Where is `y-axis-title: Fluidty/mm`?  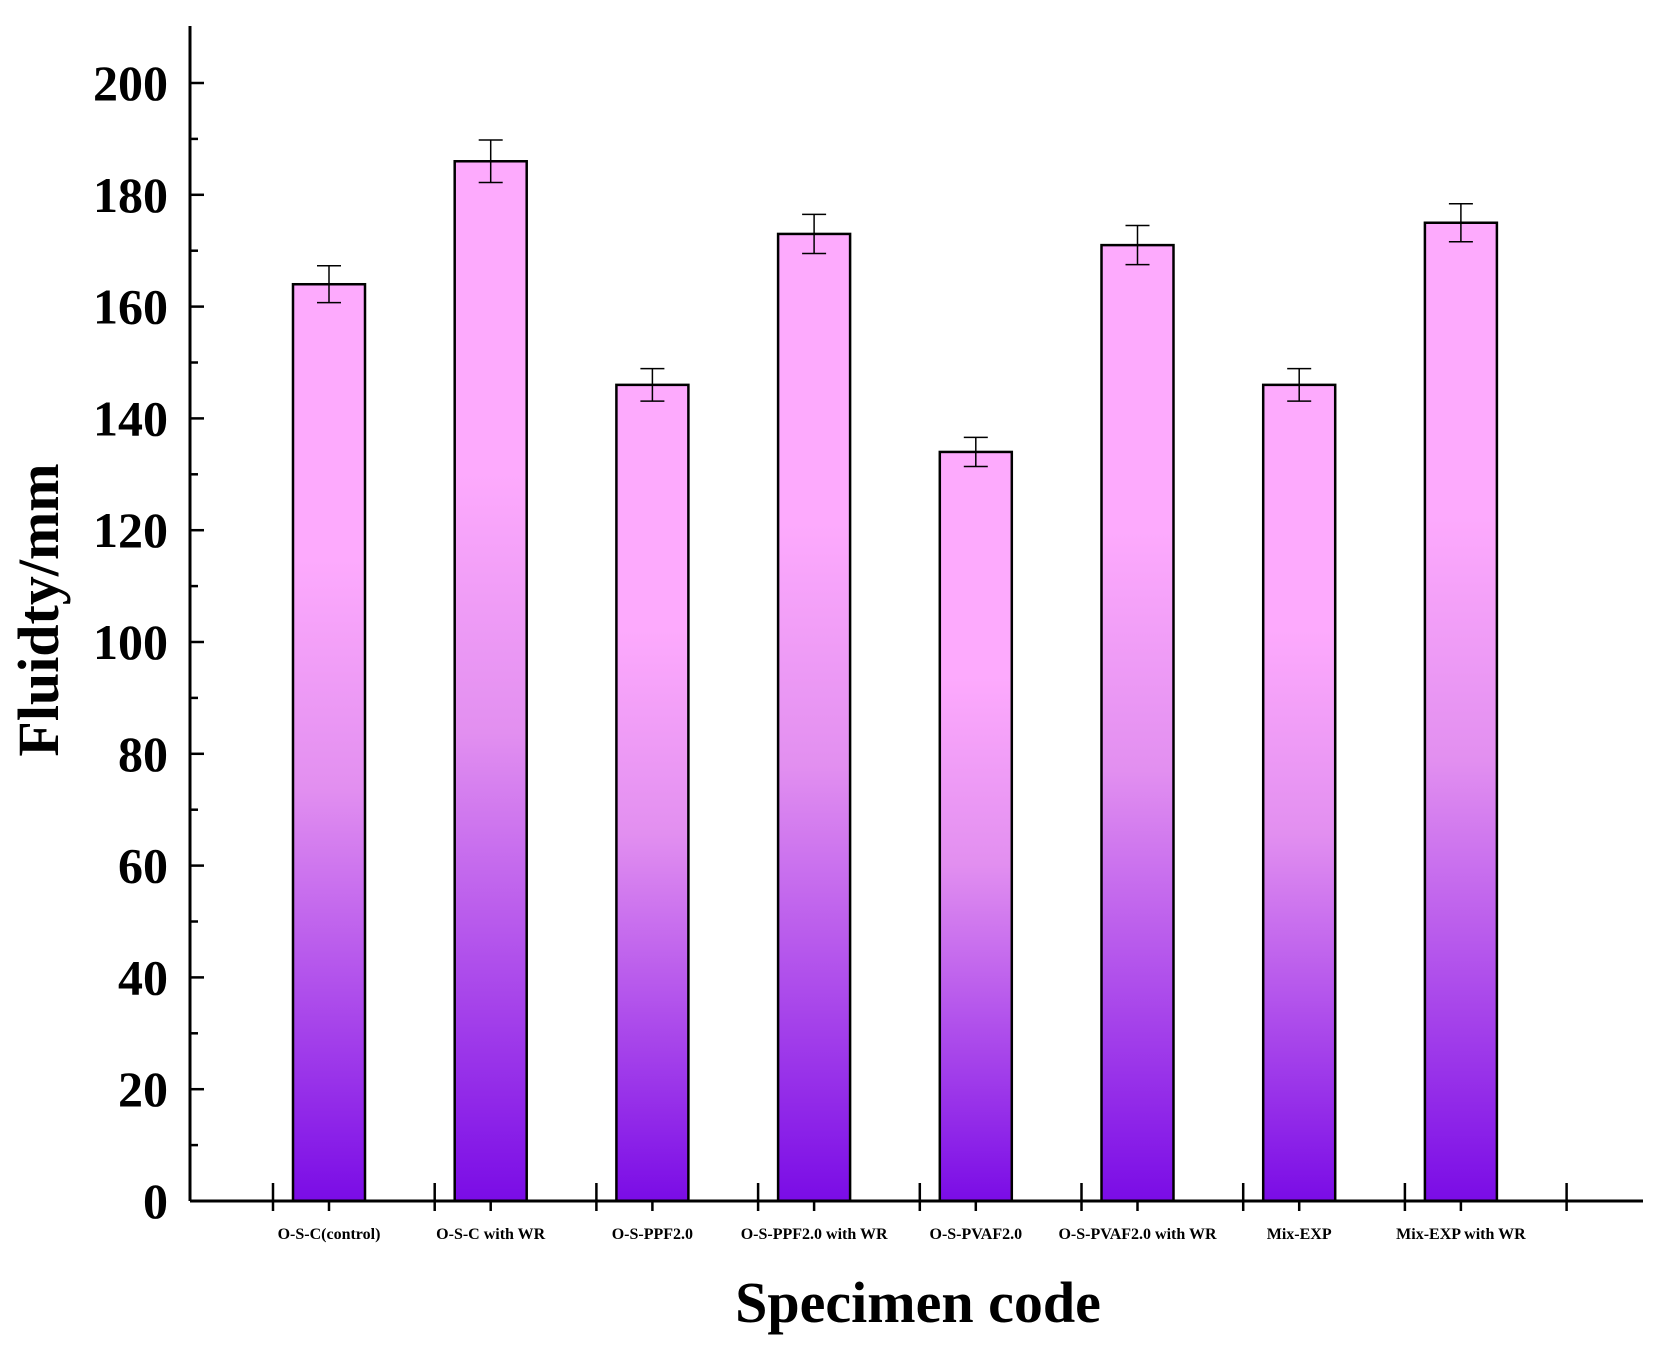 y-axis-title: Fluidty/mm is located at coordinates (38, 609).